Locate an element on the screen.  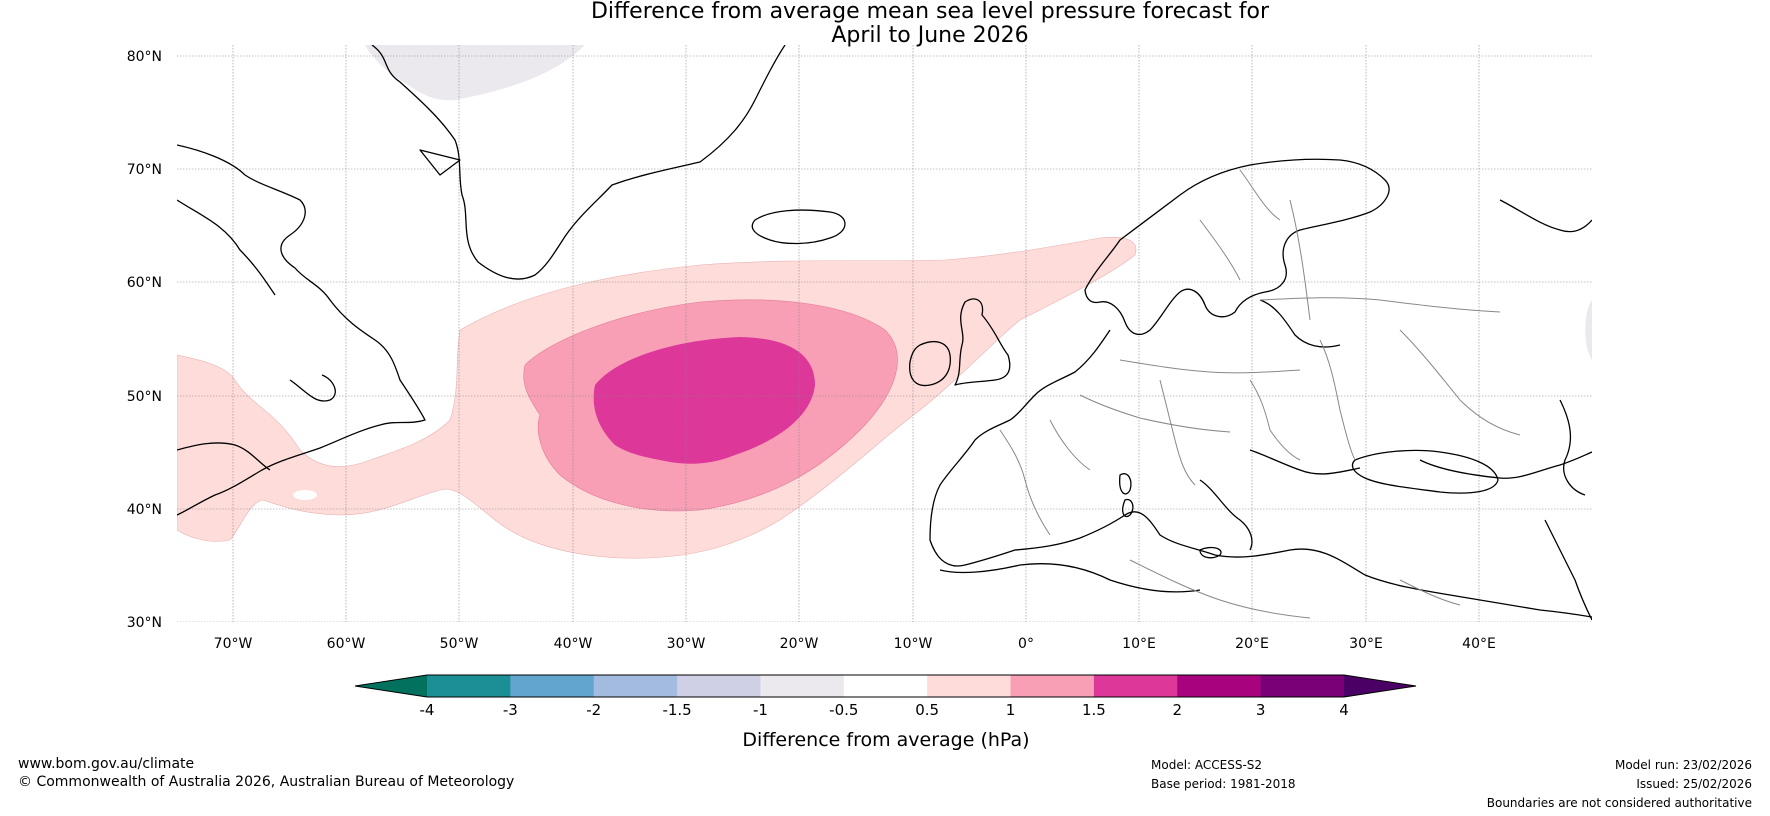
weak-negative-anomaly is located at coordinates (475, 73).